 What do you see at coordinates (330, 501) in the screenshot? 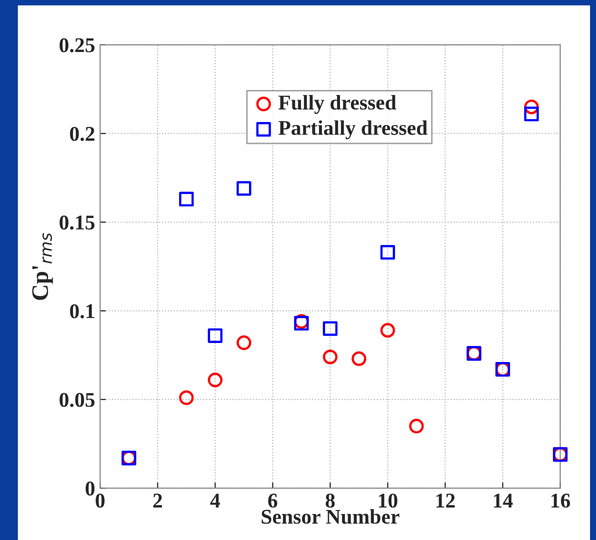
I see `x-tick-label: 8` at bounding box center [330, 501].